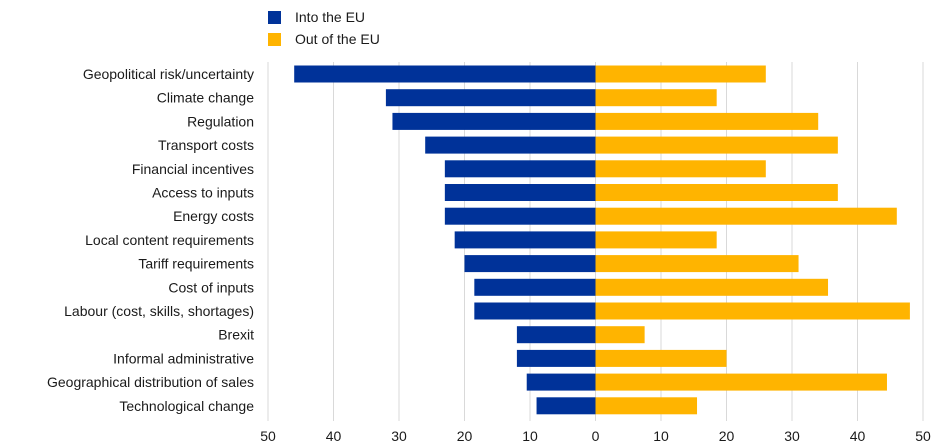 This screenshot has width=934, height=444. I want to click on bar-into-the-eu-informal-administrative, so click(556, 358).